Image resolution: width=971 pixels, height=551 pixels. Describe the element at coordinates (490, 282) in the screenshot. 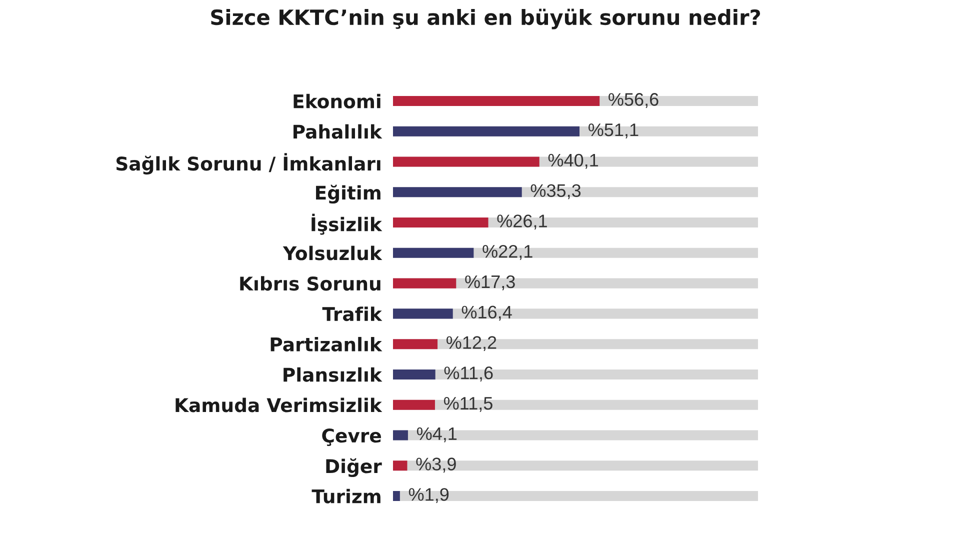

I see `data-label: %17,3` at that location.